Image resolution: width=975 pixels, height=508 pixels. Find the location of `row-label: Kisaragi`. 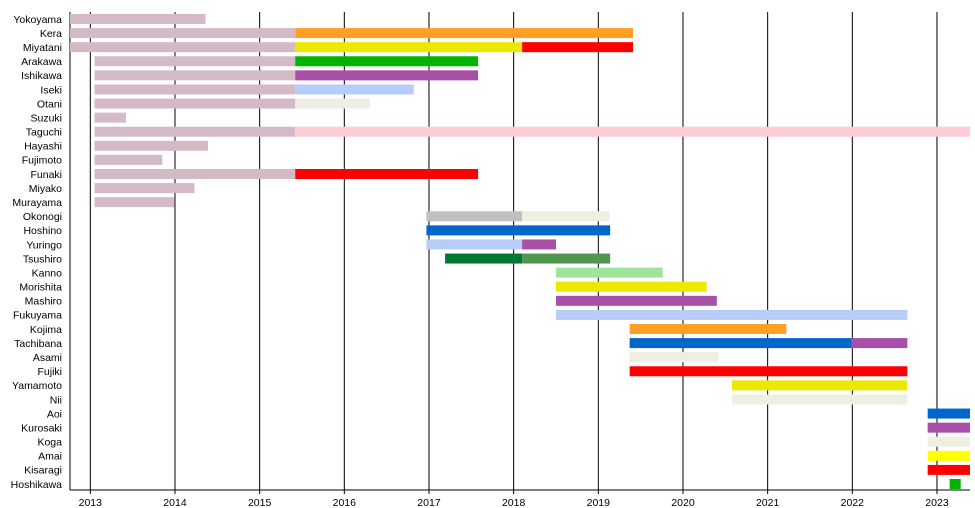

row-label: Kisaragi is located at coordinates (43, 471).